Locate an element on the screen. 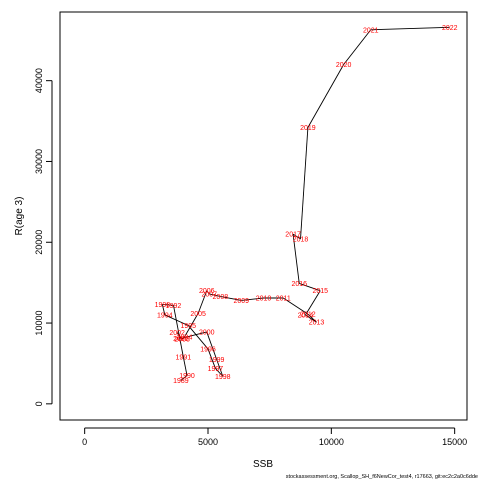 This screenshot has width=480, height=480. y-tick-label: 30000 is located at coordinates (39, 161).